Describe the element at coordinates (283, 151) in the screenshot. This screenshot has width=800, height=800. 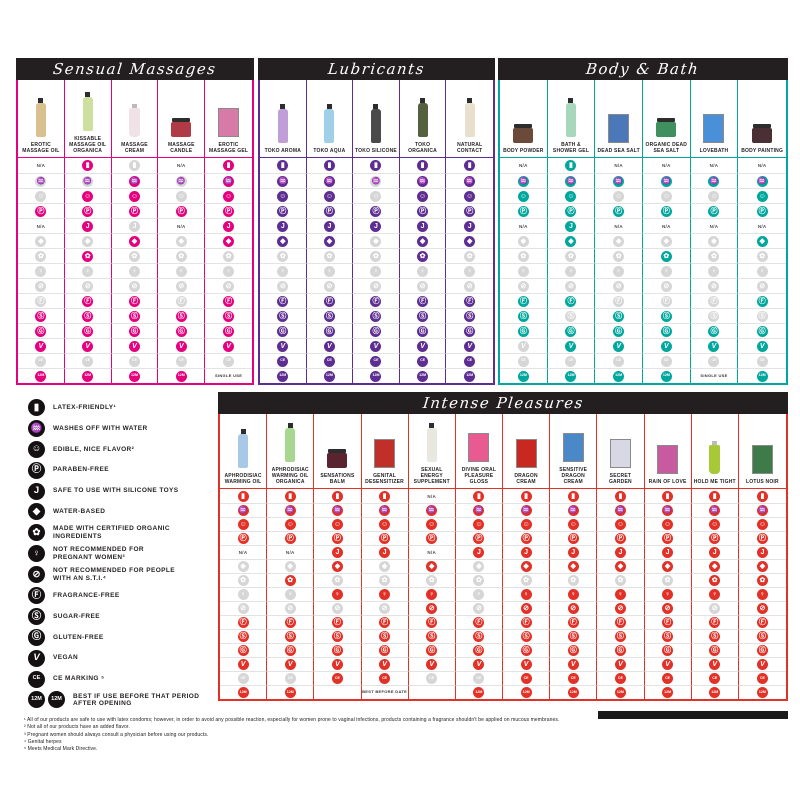
I see `product-name: TOKO AROMA` at that location.